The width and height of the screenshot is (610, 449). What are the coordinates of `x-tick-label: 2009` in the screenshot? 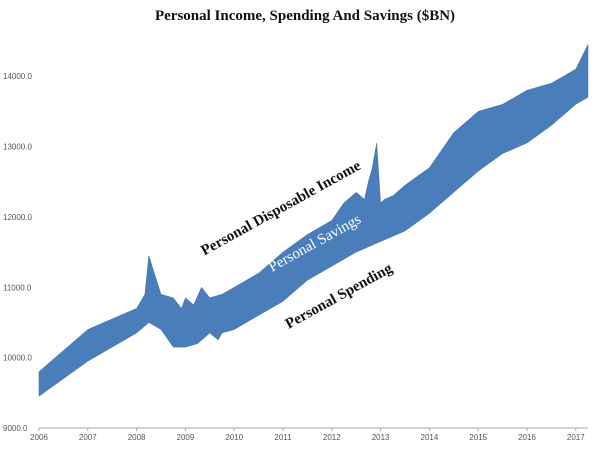 It's located at (186, 437).